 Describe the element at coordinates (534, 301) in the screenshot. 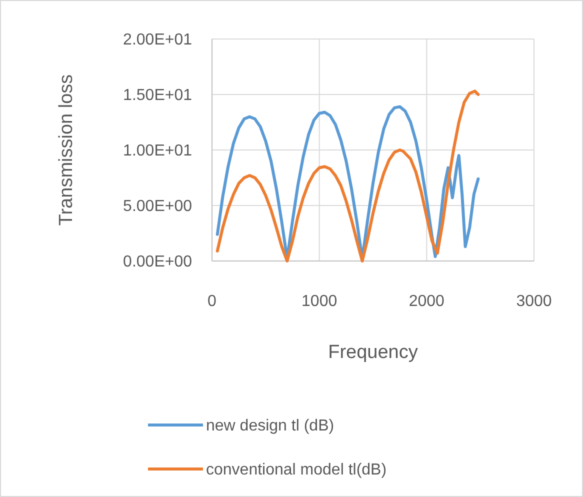

I see `x-tick-label: 3000` at that location.